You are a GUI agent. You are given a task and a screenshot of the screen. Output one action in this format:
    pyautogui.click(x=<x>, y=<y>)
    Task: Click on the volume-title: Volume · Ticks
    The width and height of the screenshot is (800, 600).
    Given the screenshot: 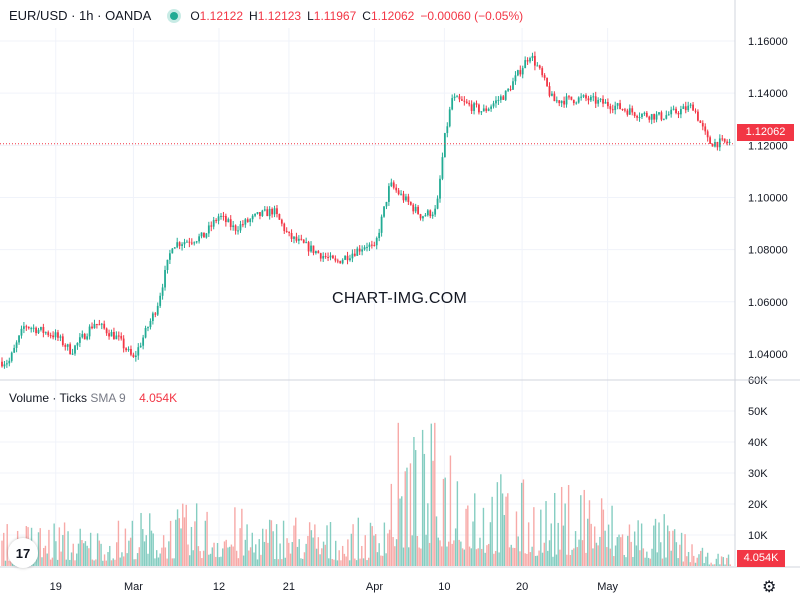 What is the action you would take?
    pyautogui.click(x=48, y=398)
    